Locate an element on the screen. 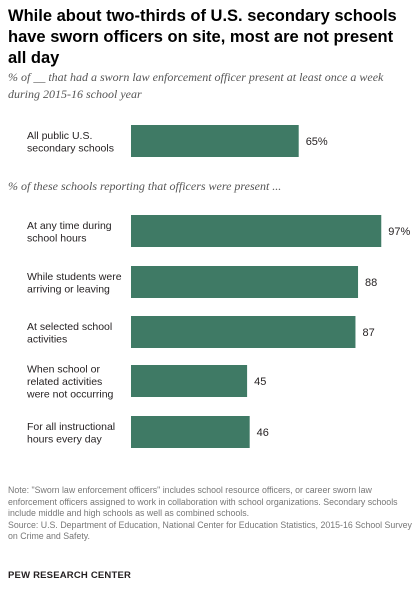  category-label-line: At any time during is located at coordinates (69, 226).